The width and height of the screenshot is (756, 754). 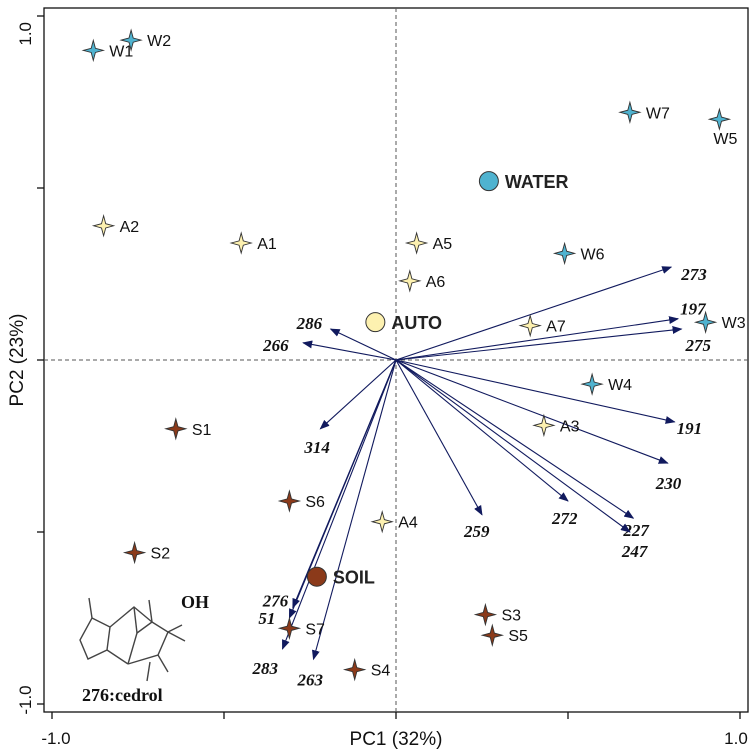 What do you see at coordinates (636, 530) in the screenshot?
I see `vector-label-227: 227` at bounding box center [636, 530].